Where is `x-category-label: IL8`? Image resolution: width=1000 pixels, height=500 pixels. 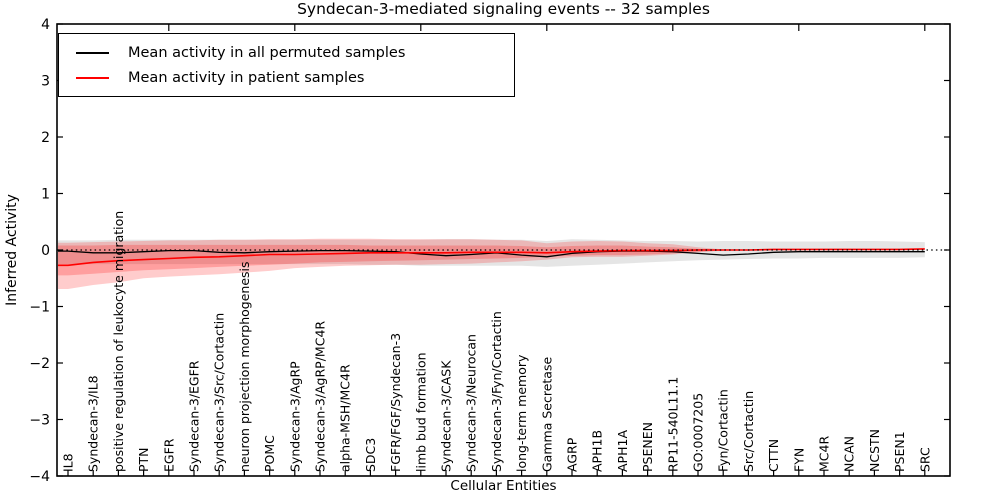
x-category-label: IL8 is located at coordinates (68, 462).